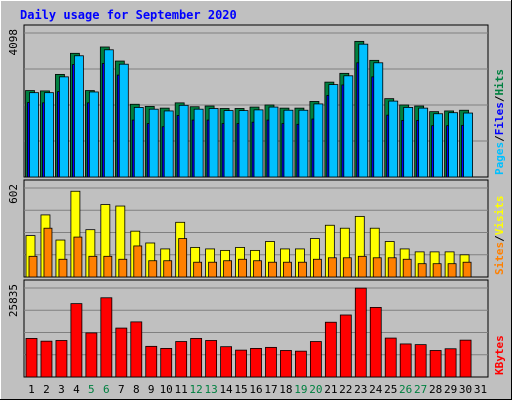 The height and width of the screenshot is (400, 512). What do you see at coordinates (499, 158) in the screenshot?
I see `legend-pages: Pages` at bounding box center [499, 158].